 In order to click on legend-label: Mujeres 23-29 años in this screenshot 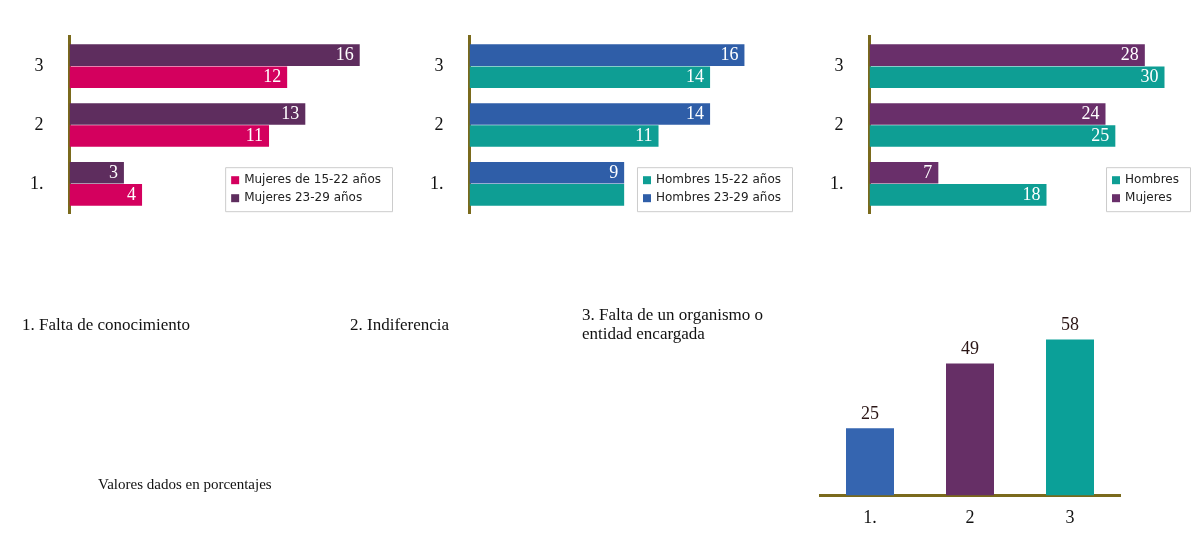, I will do `click(303, 197)`.